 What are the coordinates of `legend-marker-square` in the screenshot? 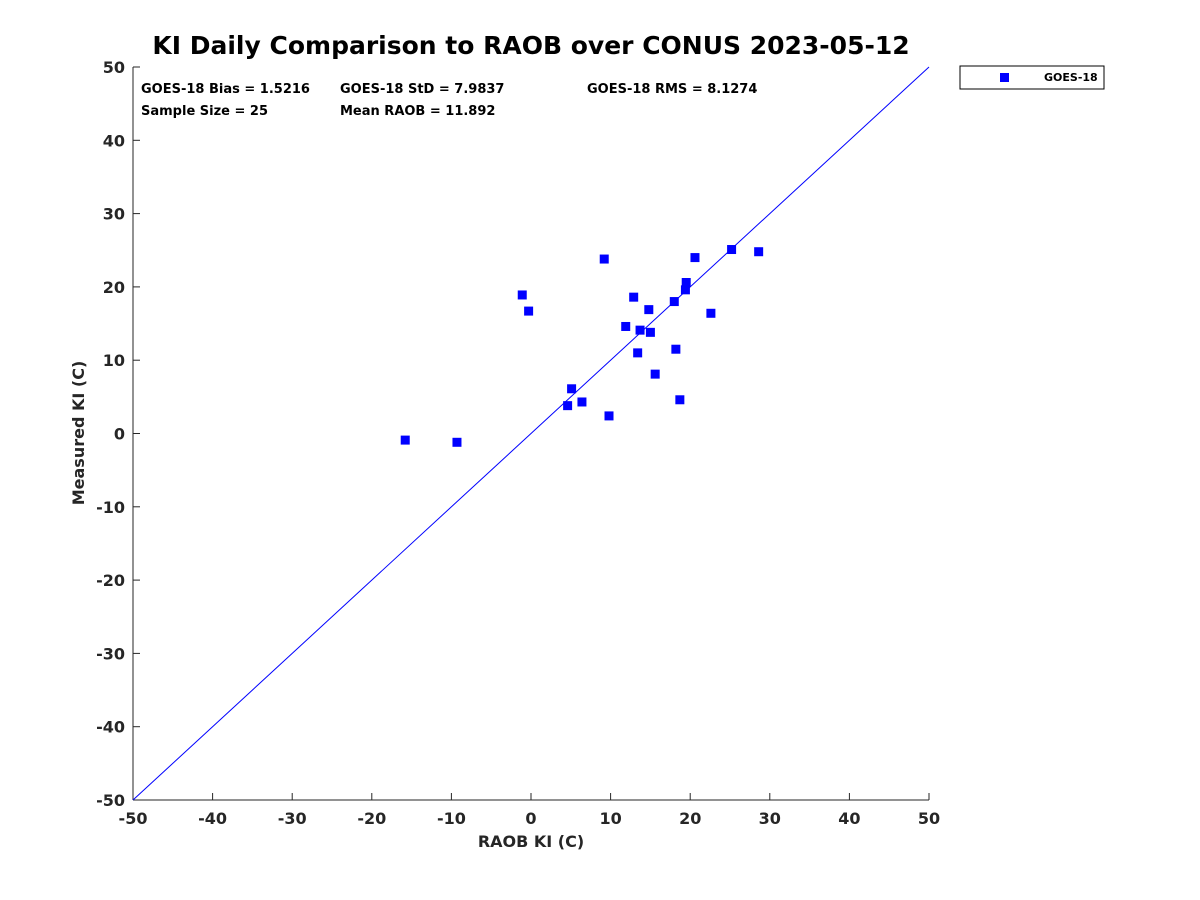 It's located at (1004, 77).